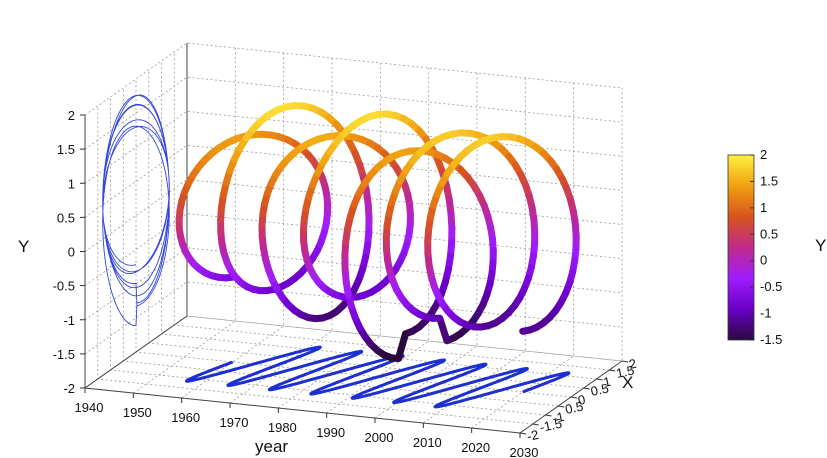 This screenshot has width=827, height=458. I want to click on year-tick-label: 2020, so click(475, 447).